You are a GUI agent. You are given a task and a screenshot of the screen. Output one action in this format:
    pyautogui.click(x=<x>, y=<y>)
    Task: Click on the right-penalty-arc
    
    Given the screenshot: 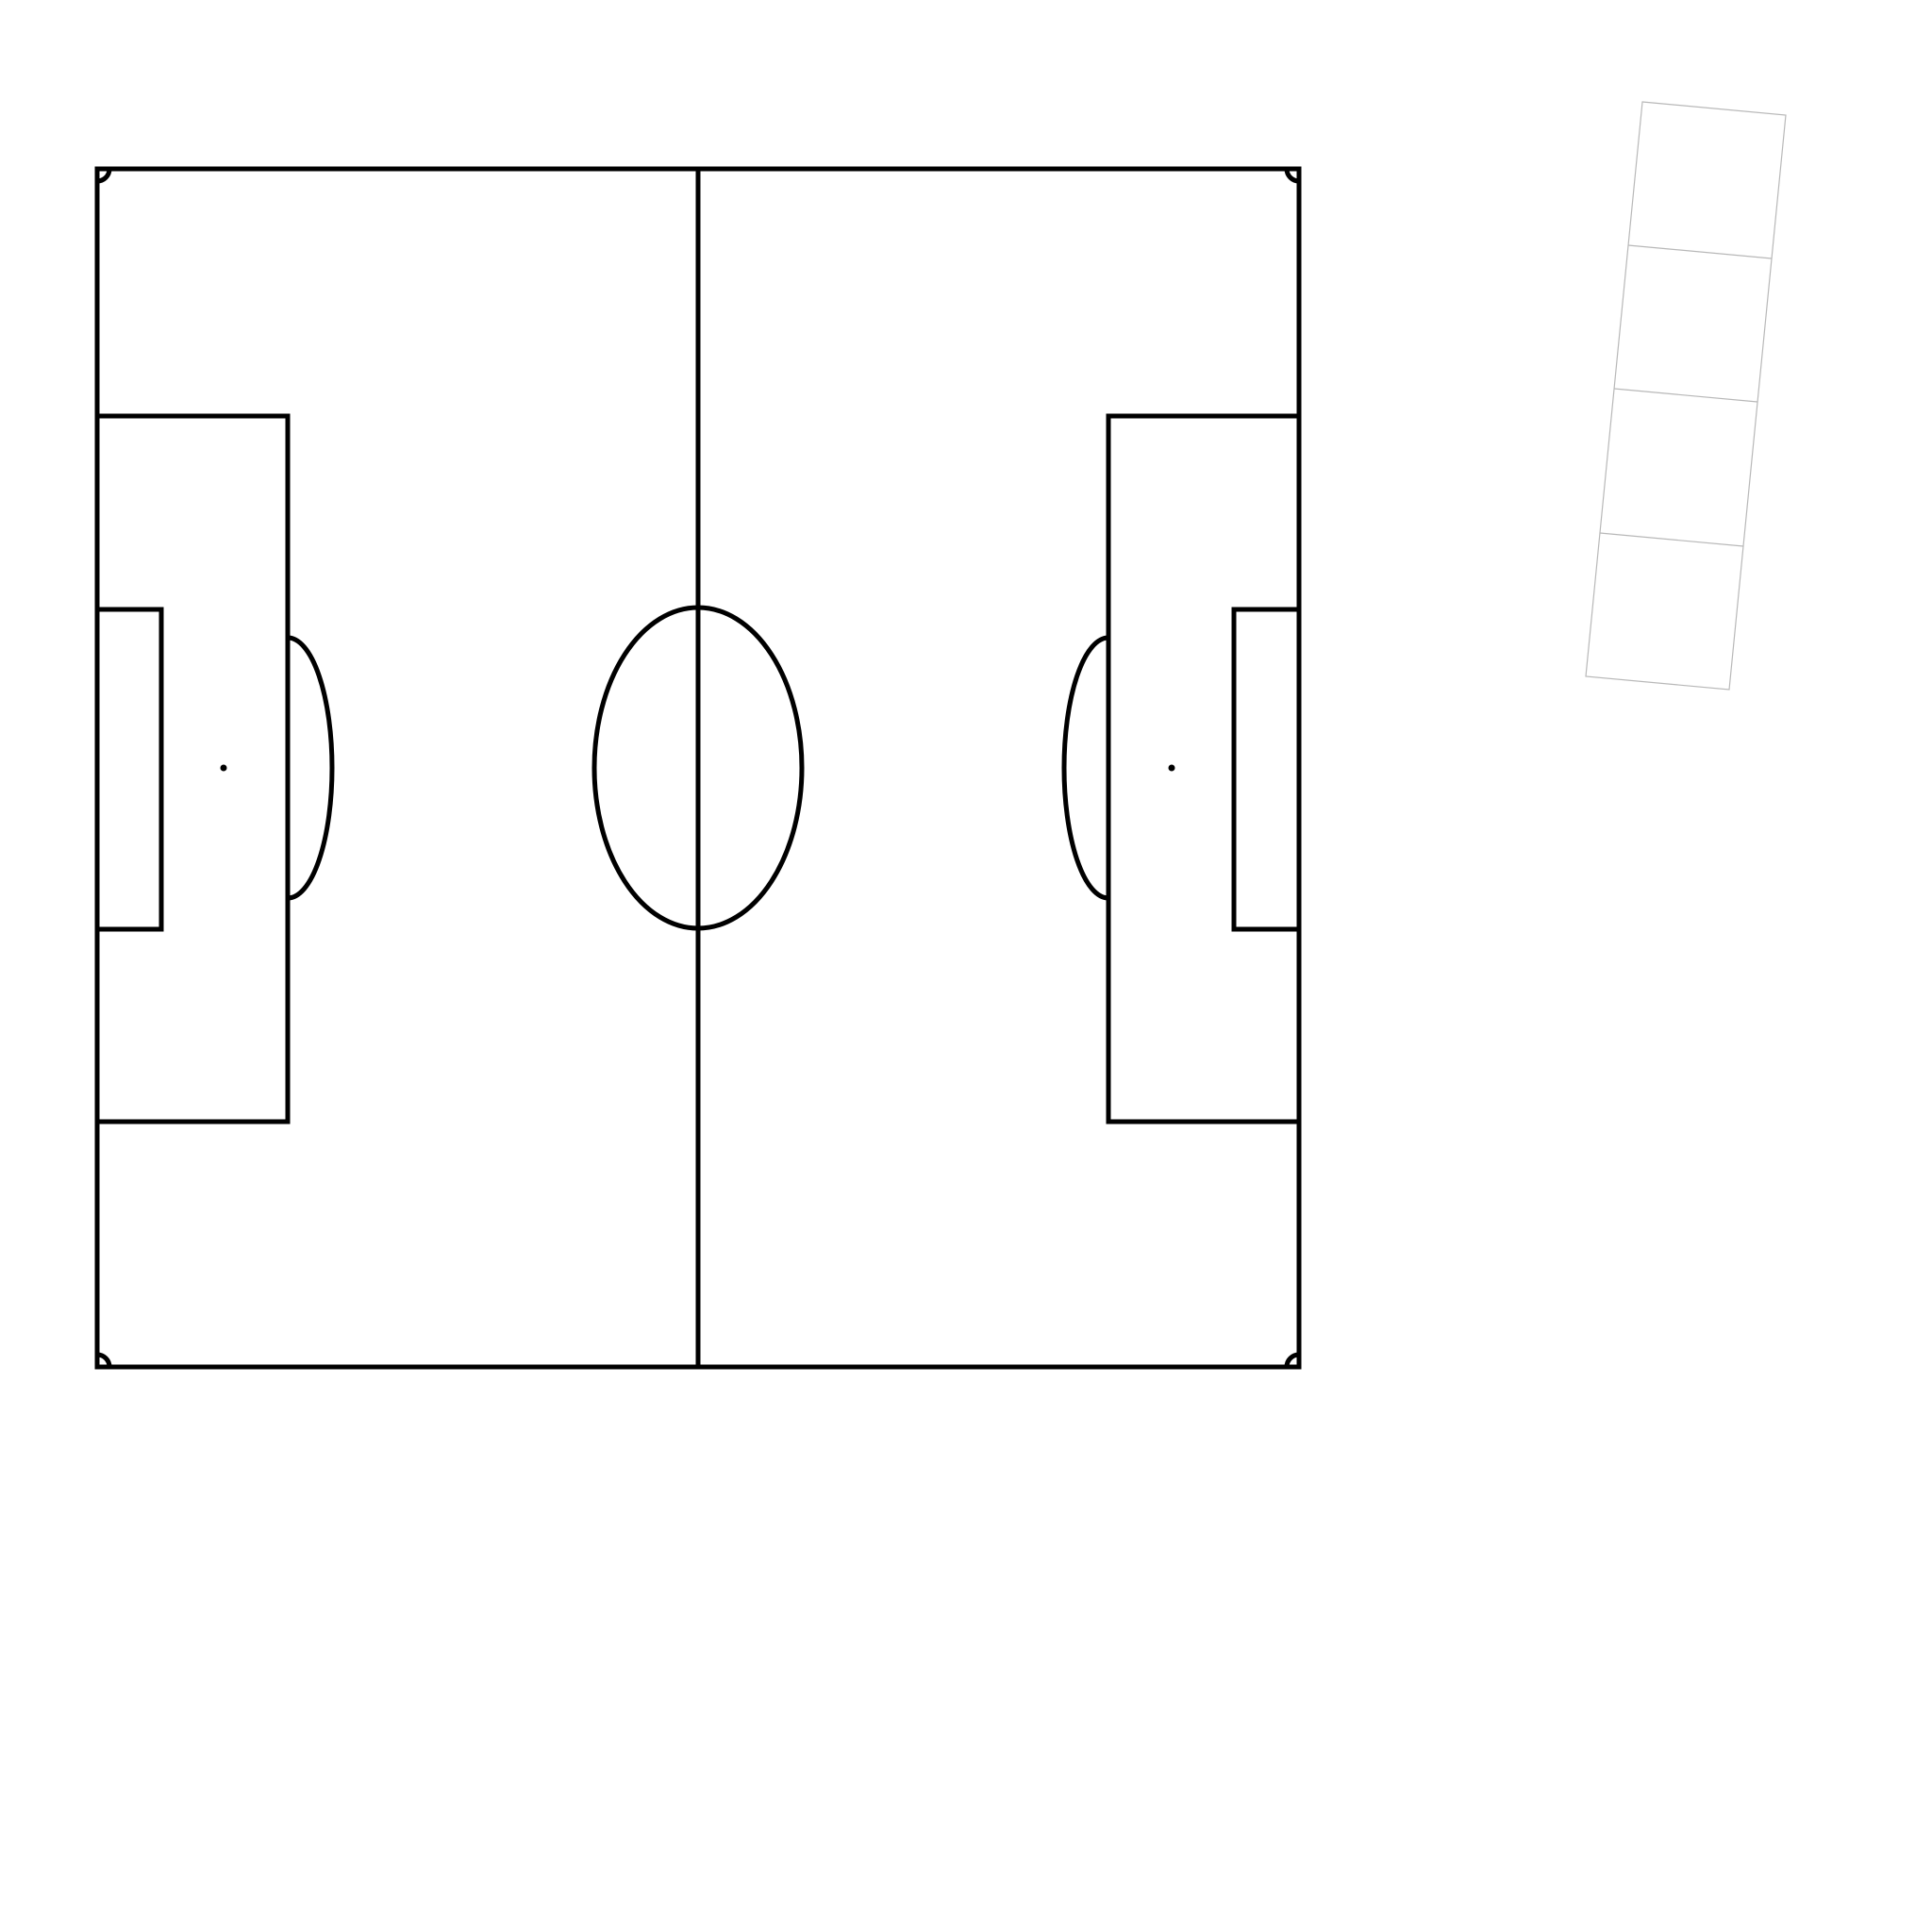 What is the action you would take?
    pyautogui.click(x=1085, y=768)
    